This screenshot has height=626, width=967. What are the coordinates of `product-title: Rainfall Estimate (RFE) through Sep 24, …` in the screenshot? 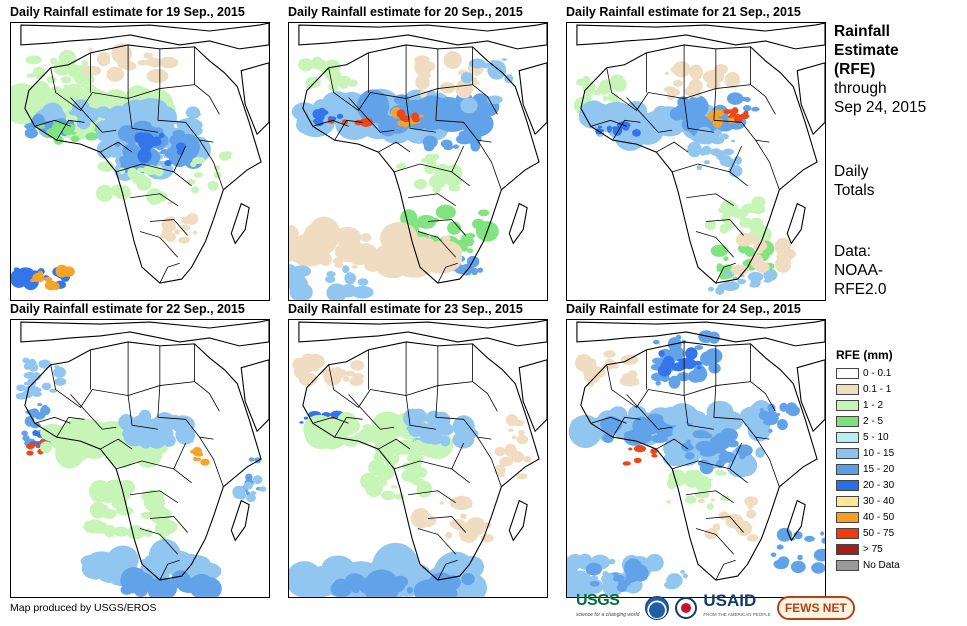 It's located at (880, 69).